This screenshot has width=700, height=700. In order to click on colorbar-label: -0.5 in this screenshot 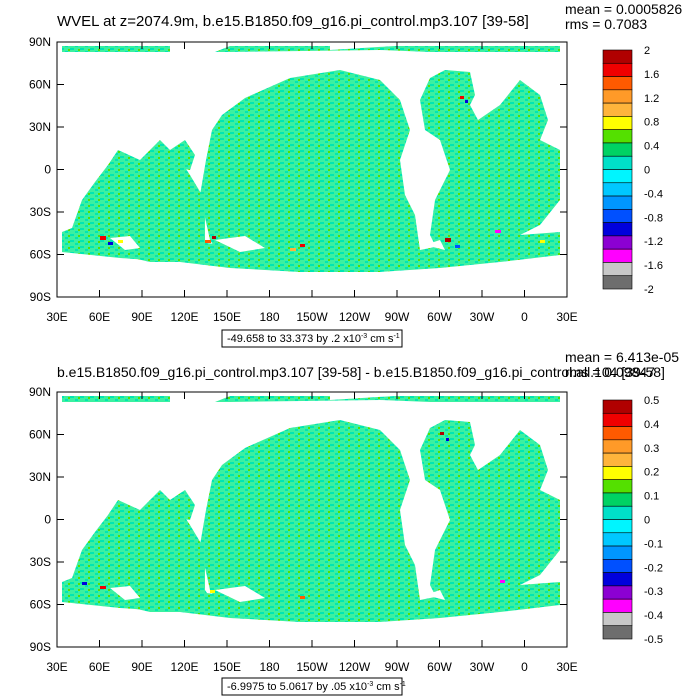, I will do `click(653, 640)`.